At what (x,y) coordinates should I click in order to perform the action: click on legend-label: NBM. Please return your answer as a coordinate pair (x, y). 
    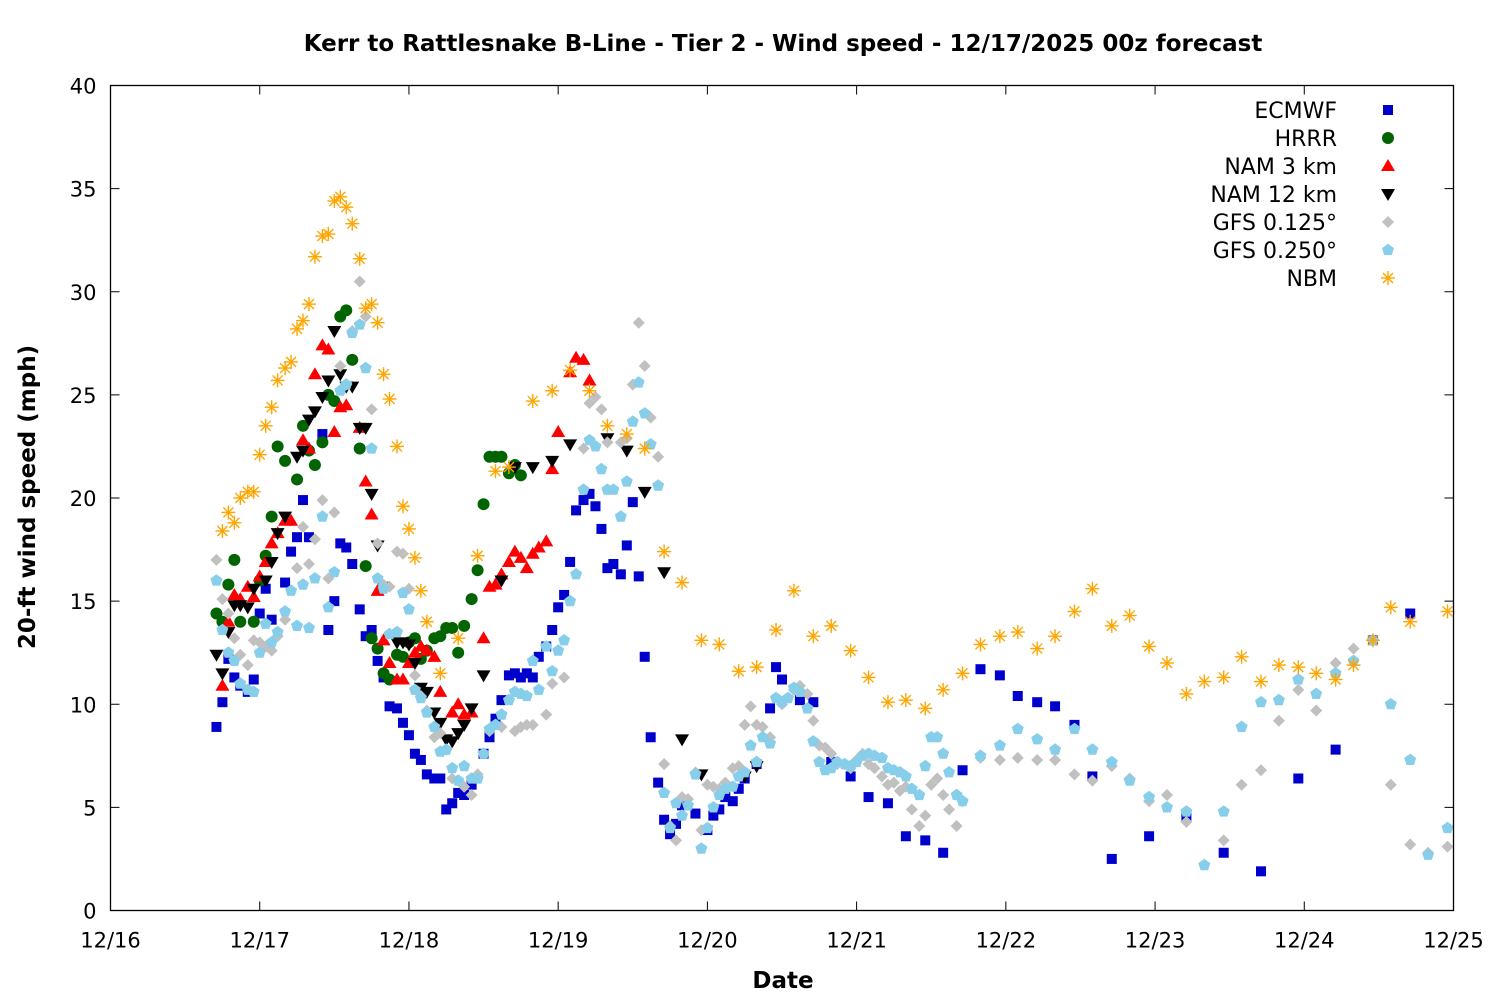
    Looking at the image, I should click on (1311, 279).